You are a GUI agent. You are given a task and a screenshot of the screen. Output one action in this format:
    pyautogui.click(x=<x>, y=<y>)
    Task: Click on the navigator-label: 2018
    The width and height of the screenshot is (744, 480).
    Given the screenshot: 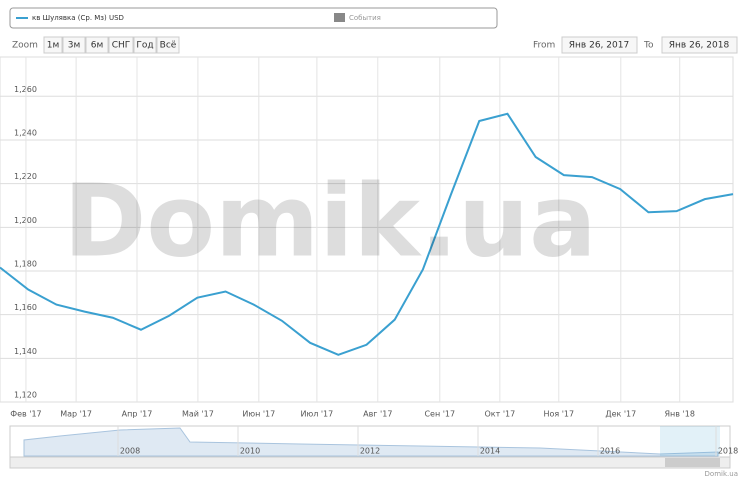 What is the action you would take?
    pyautogui.click(x=728, y=451)
    